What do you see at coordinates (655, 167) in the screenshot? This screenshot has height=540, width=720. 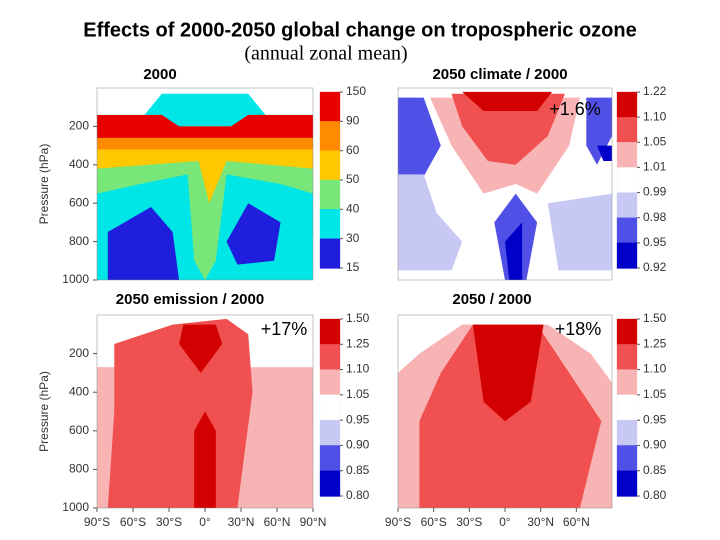 I see `colorbar-label: 1.01` at bounding box center [655, 167].